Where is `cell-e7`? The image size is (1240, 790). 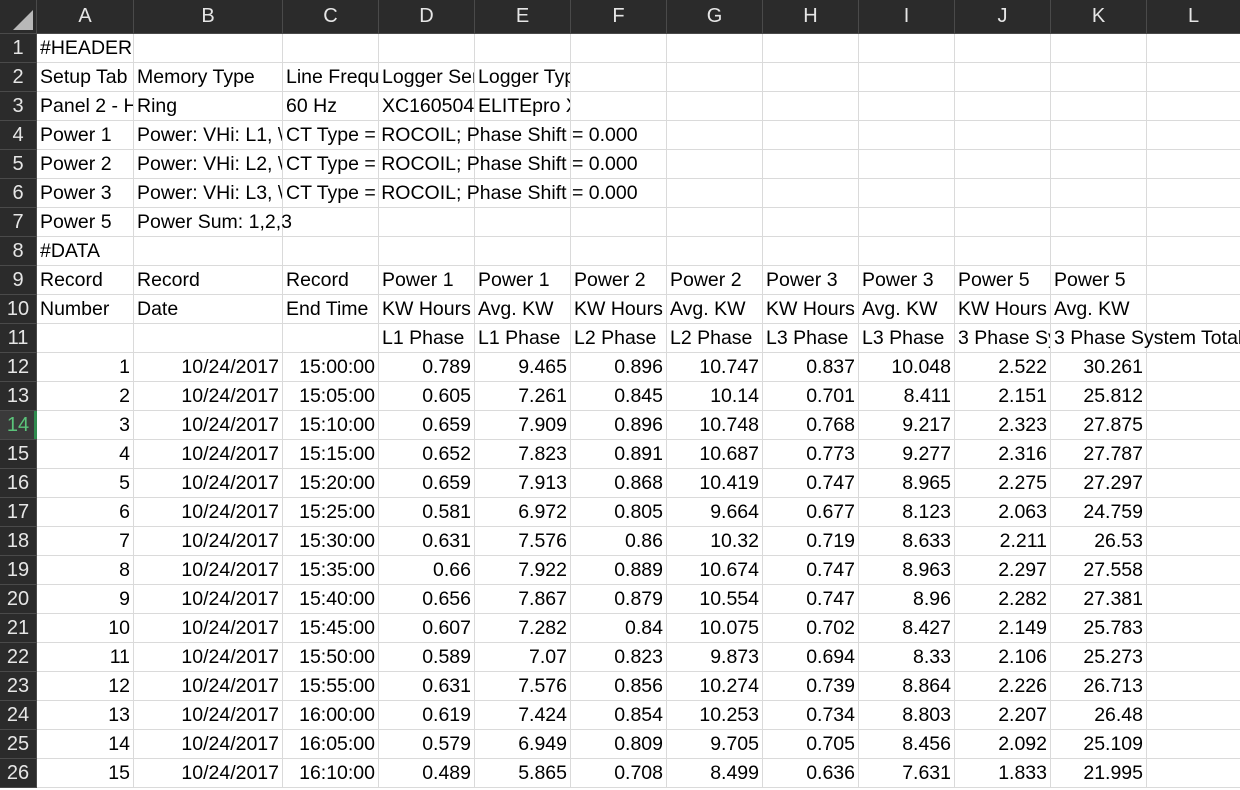 cell-e7 is located at coordinates (523, 222).